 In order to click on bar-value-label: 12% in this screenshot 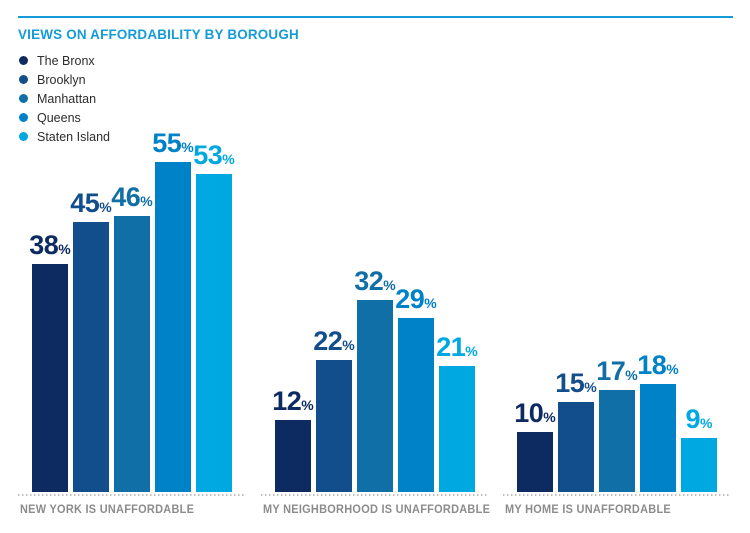, I will do `click(293, 401)`.